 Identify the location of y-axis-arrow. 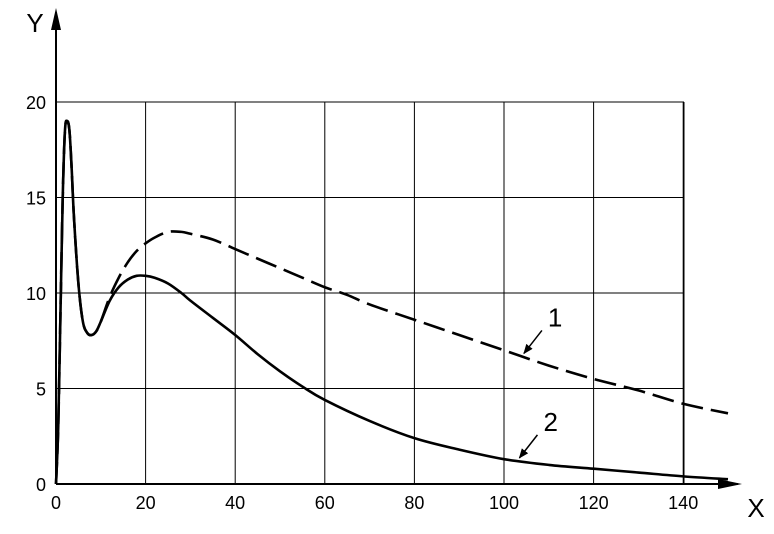
(56, 19).